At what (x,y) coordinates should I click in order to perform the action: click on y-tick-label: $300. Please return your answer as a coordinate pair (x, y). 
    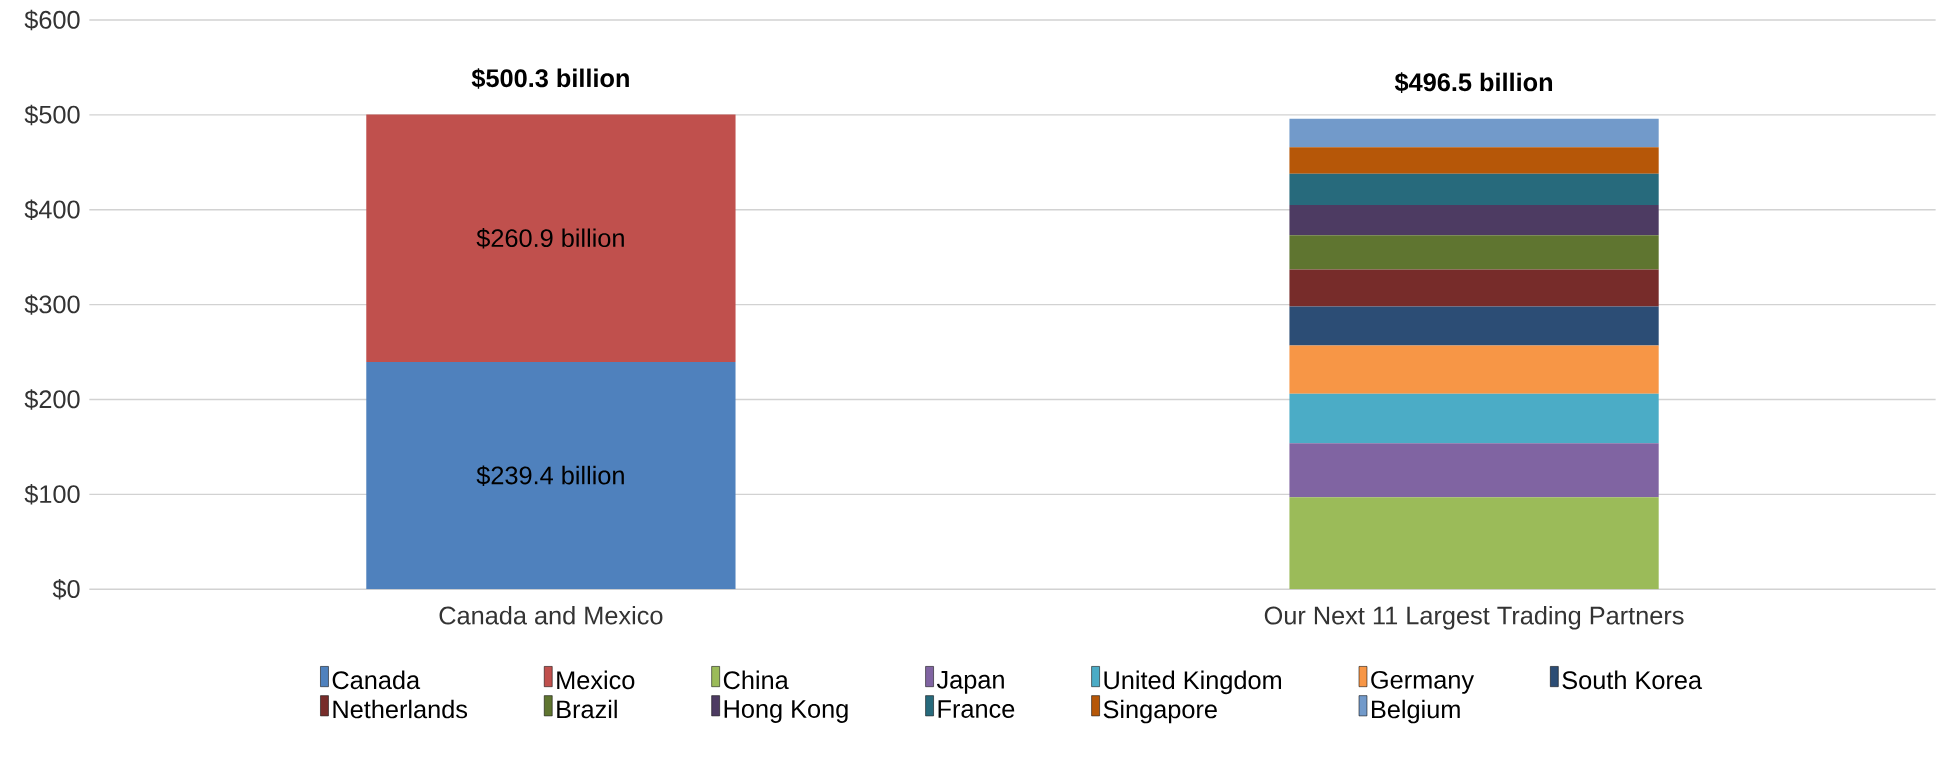
    Looking at the image, I should click on (52, 304).